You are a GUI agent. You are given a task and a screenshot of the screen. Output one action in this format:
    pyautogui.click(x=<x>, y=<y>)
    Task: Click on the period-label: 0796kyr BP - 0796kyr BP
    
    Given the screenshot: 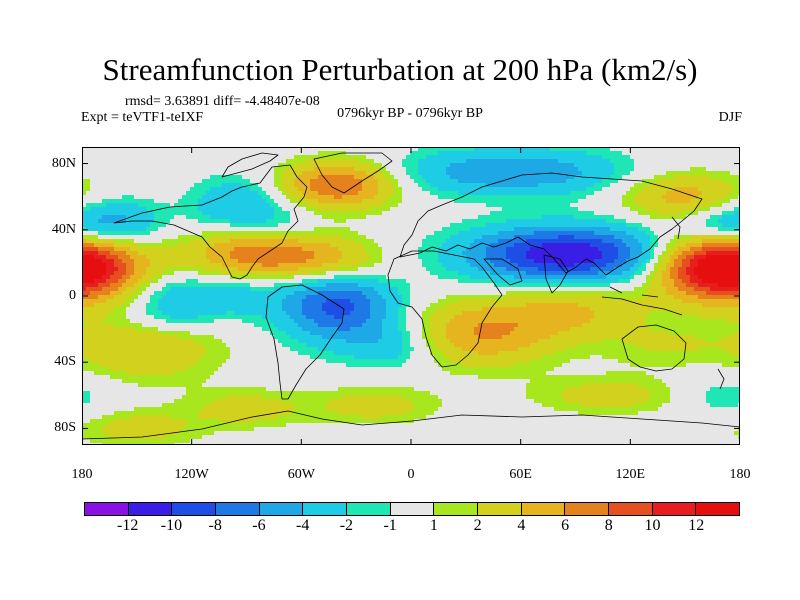 What is the action you would take?
    pyautogui.click(x=410, y=113)
    